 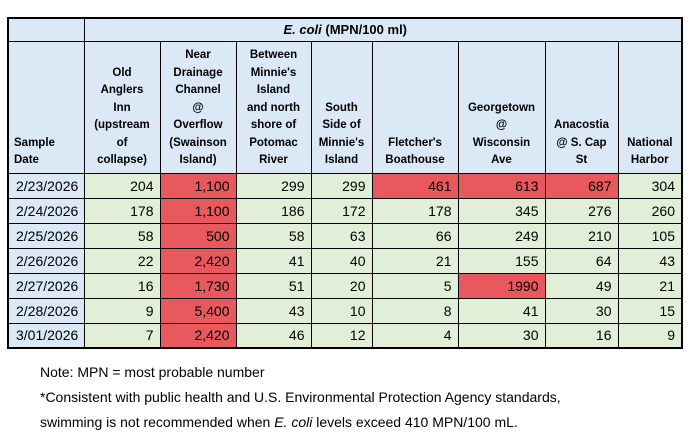 I want to click on table-row: 2/26/2026 22 2,420 41 40 21 155 64 43, so click(x=345, y=260).